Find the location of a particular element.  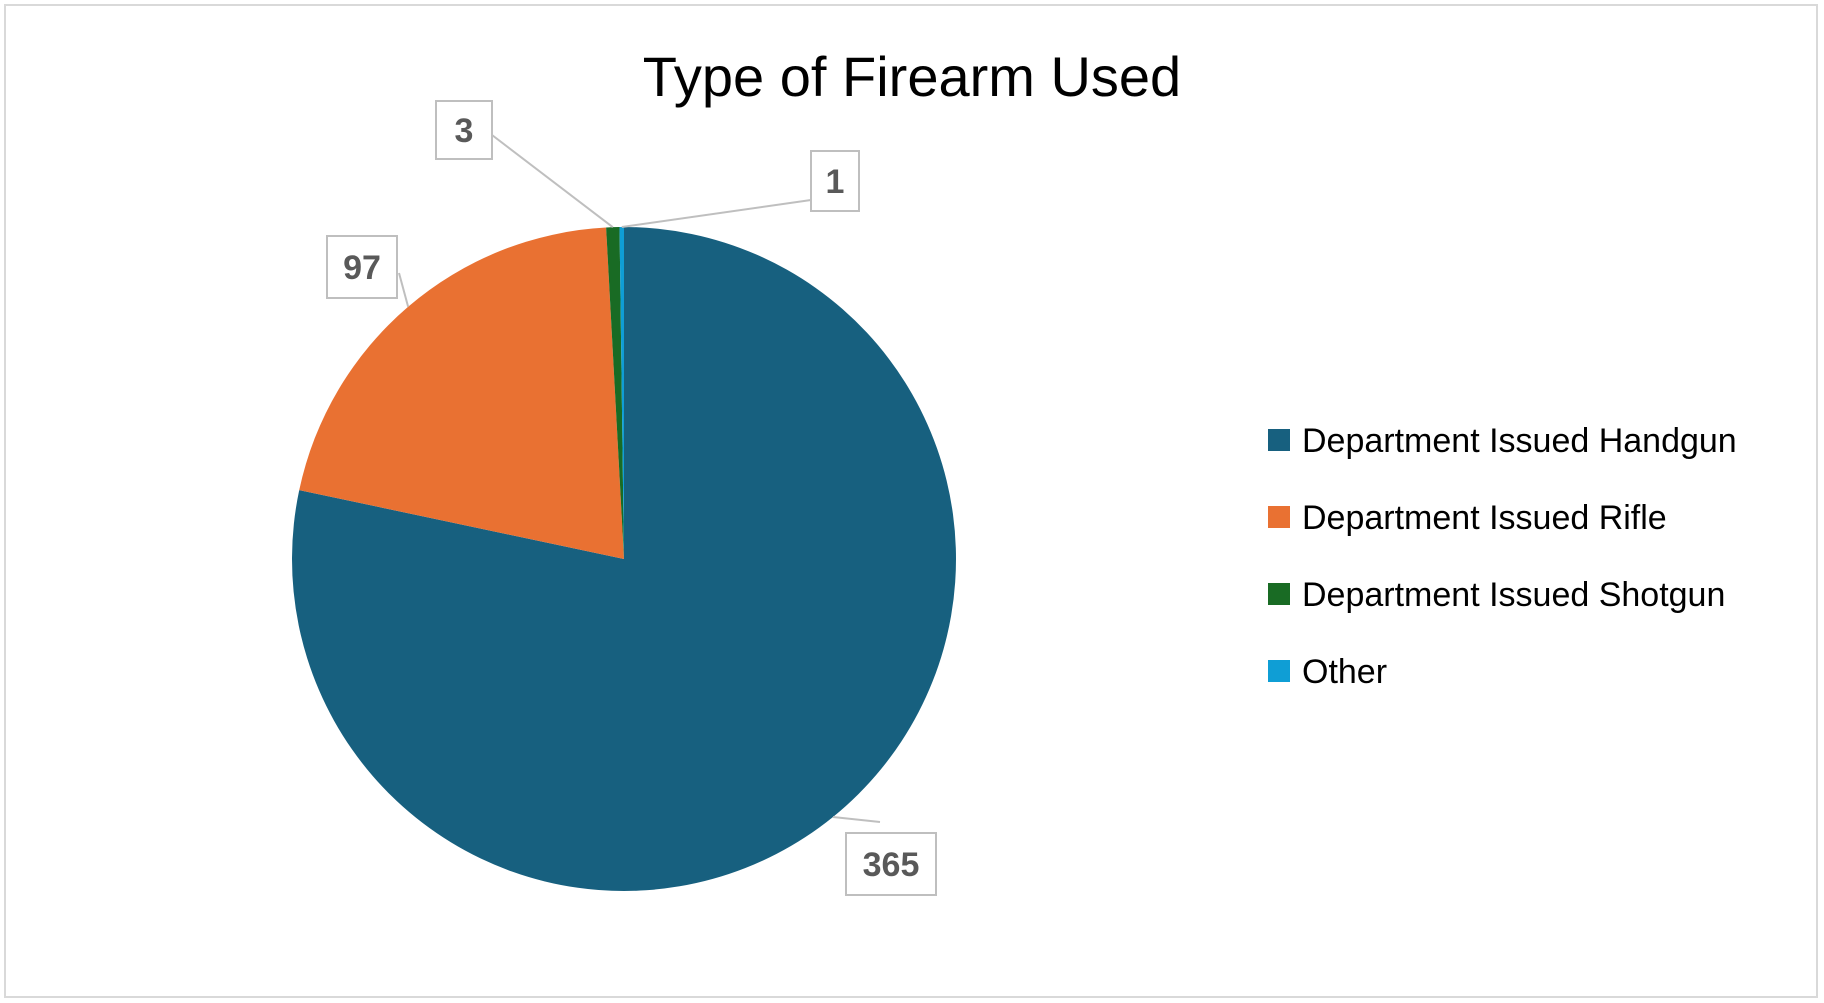

data-label-box-other is located at coordinates (835, 181).